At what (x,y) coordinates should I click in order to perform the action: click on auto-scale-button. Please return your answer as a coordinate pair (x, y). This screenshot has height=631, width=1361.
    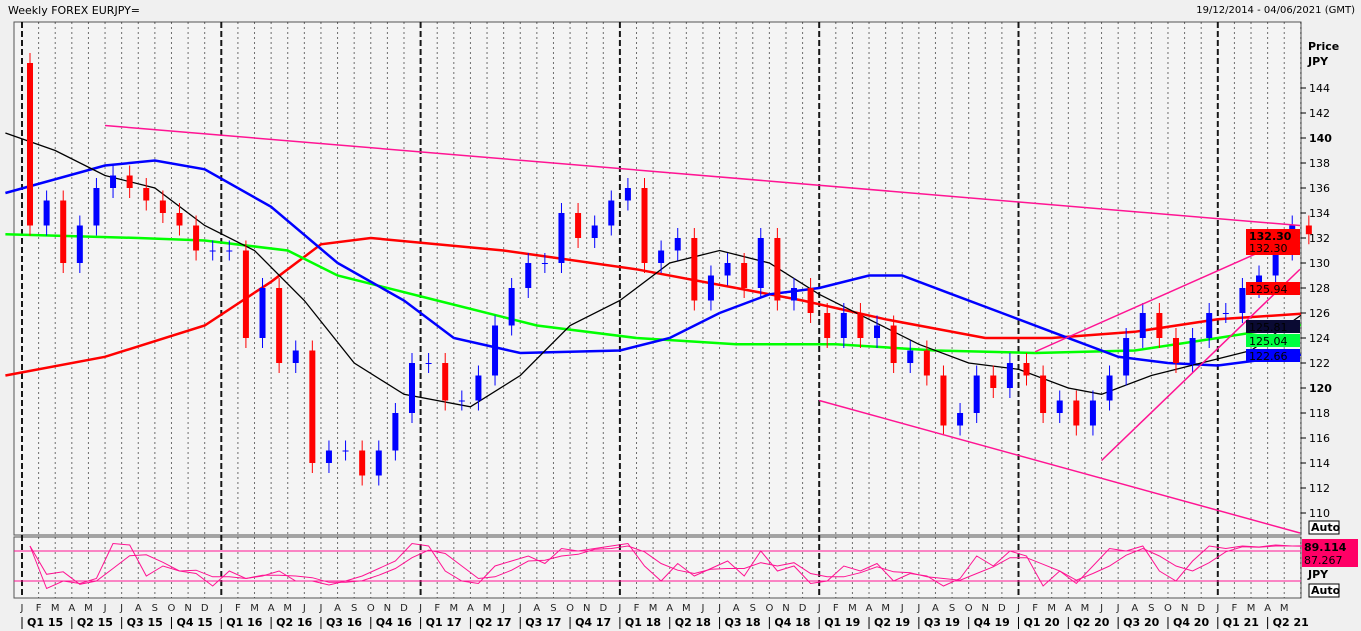
    Looking at the image, I should click on (1324, 527).